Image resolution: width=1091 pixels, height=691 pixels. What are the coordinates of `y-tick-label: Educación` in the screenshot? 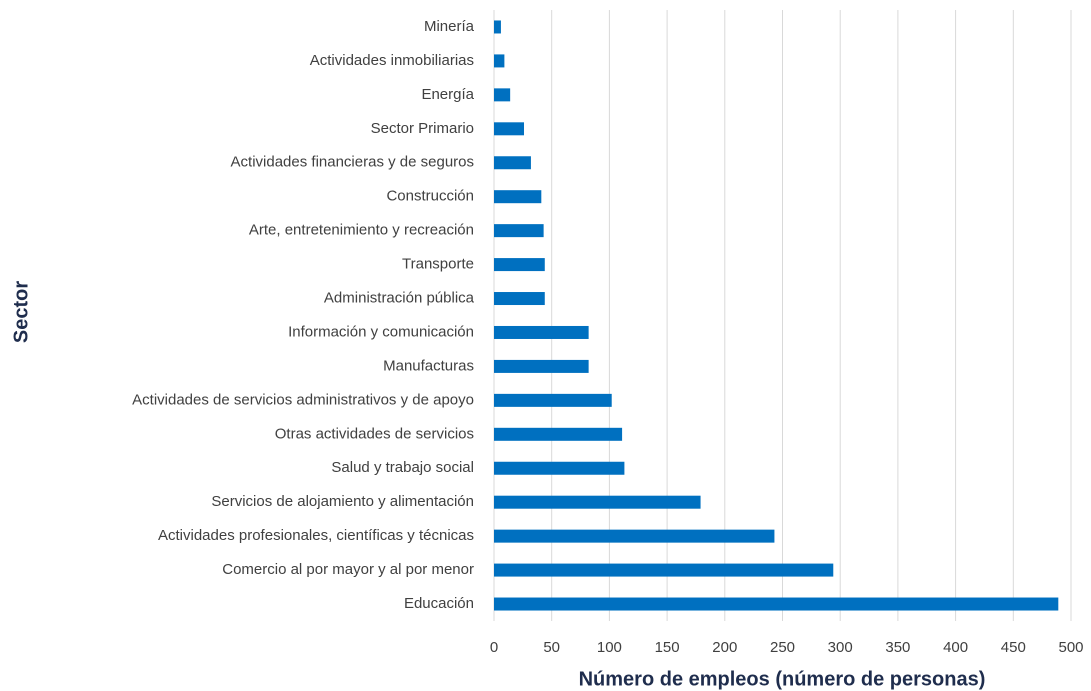 It's located at (439, 603).